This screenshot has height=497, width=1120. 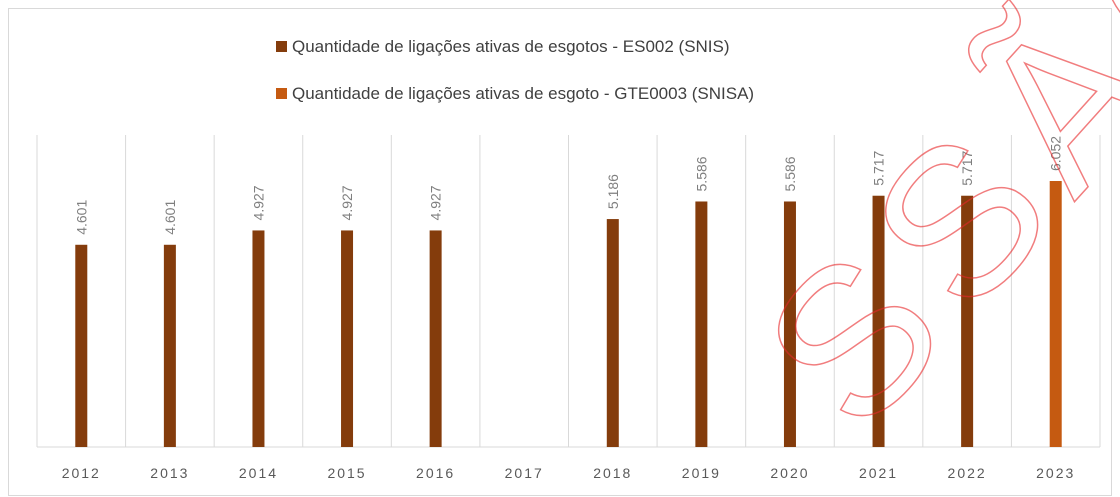 What do you see at coordinates (701, 473) in the screenshot?
I see `x-tick-label: 2019` at bounding box center [701, 473].